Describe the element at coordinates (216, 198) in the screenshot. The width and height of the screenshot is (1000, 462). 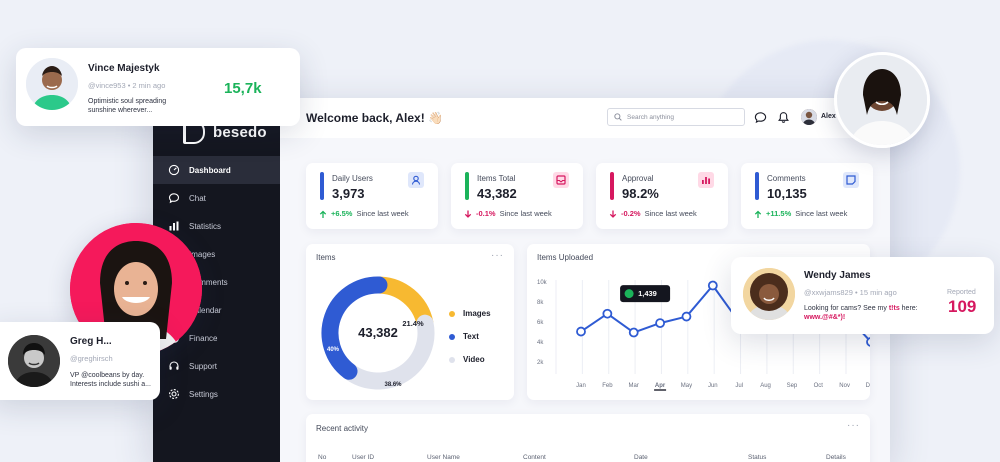
I see `sidebar-item-chat: Chat` at that location.